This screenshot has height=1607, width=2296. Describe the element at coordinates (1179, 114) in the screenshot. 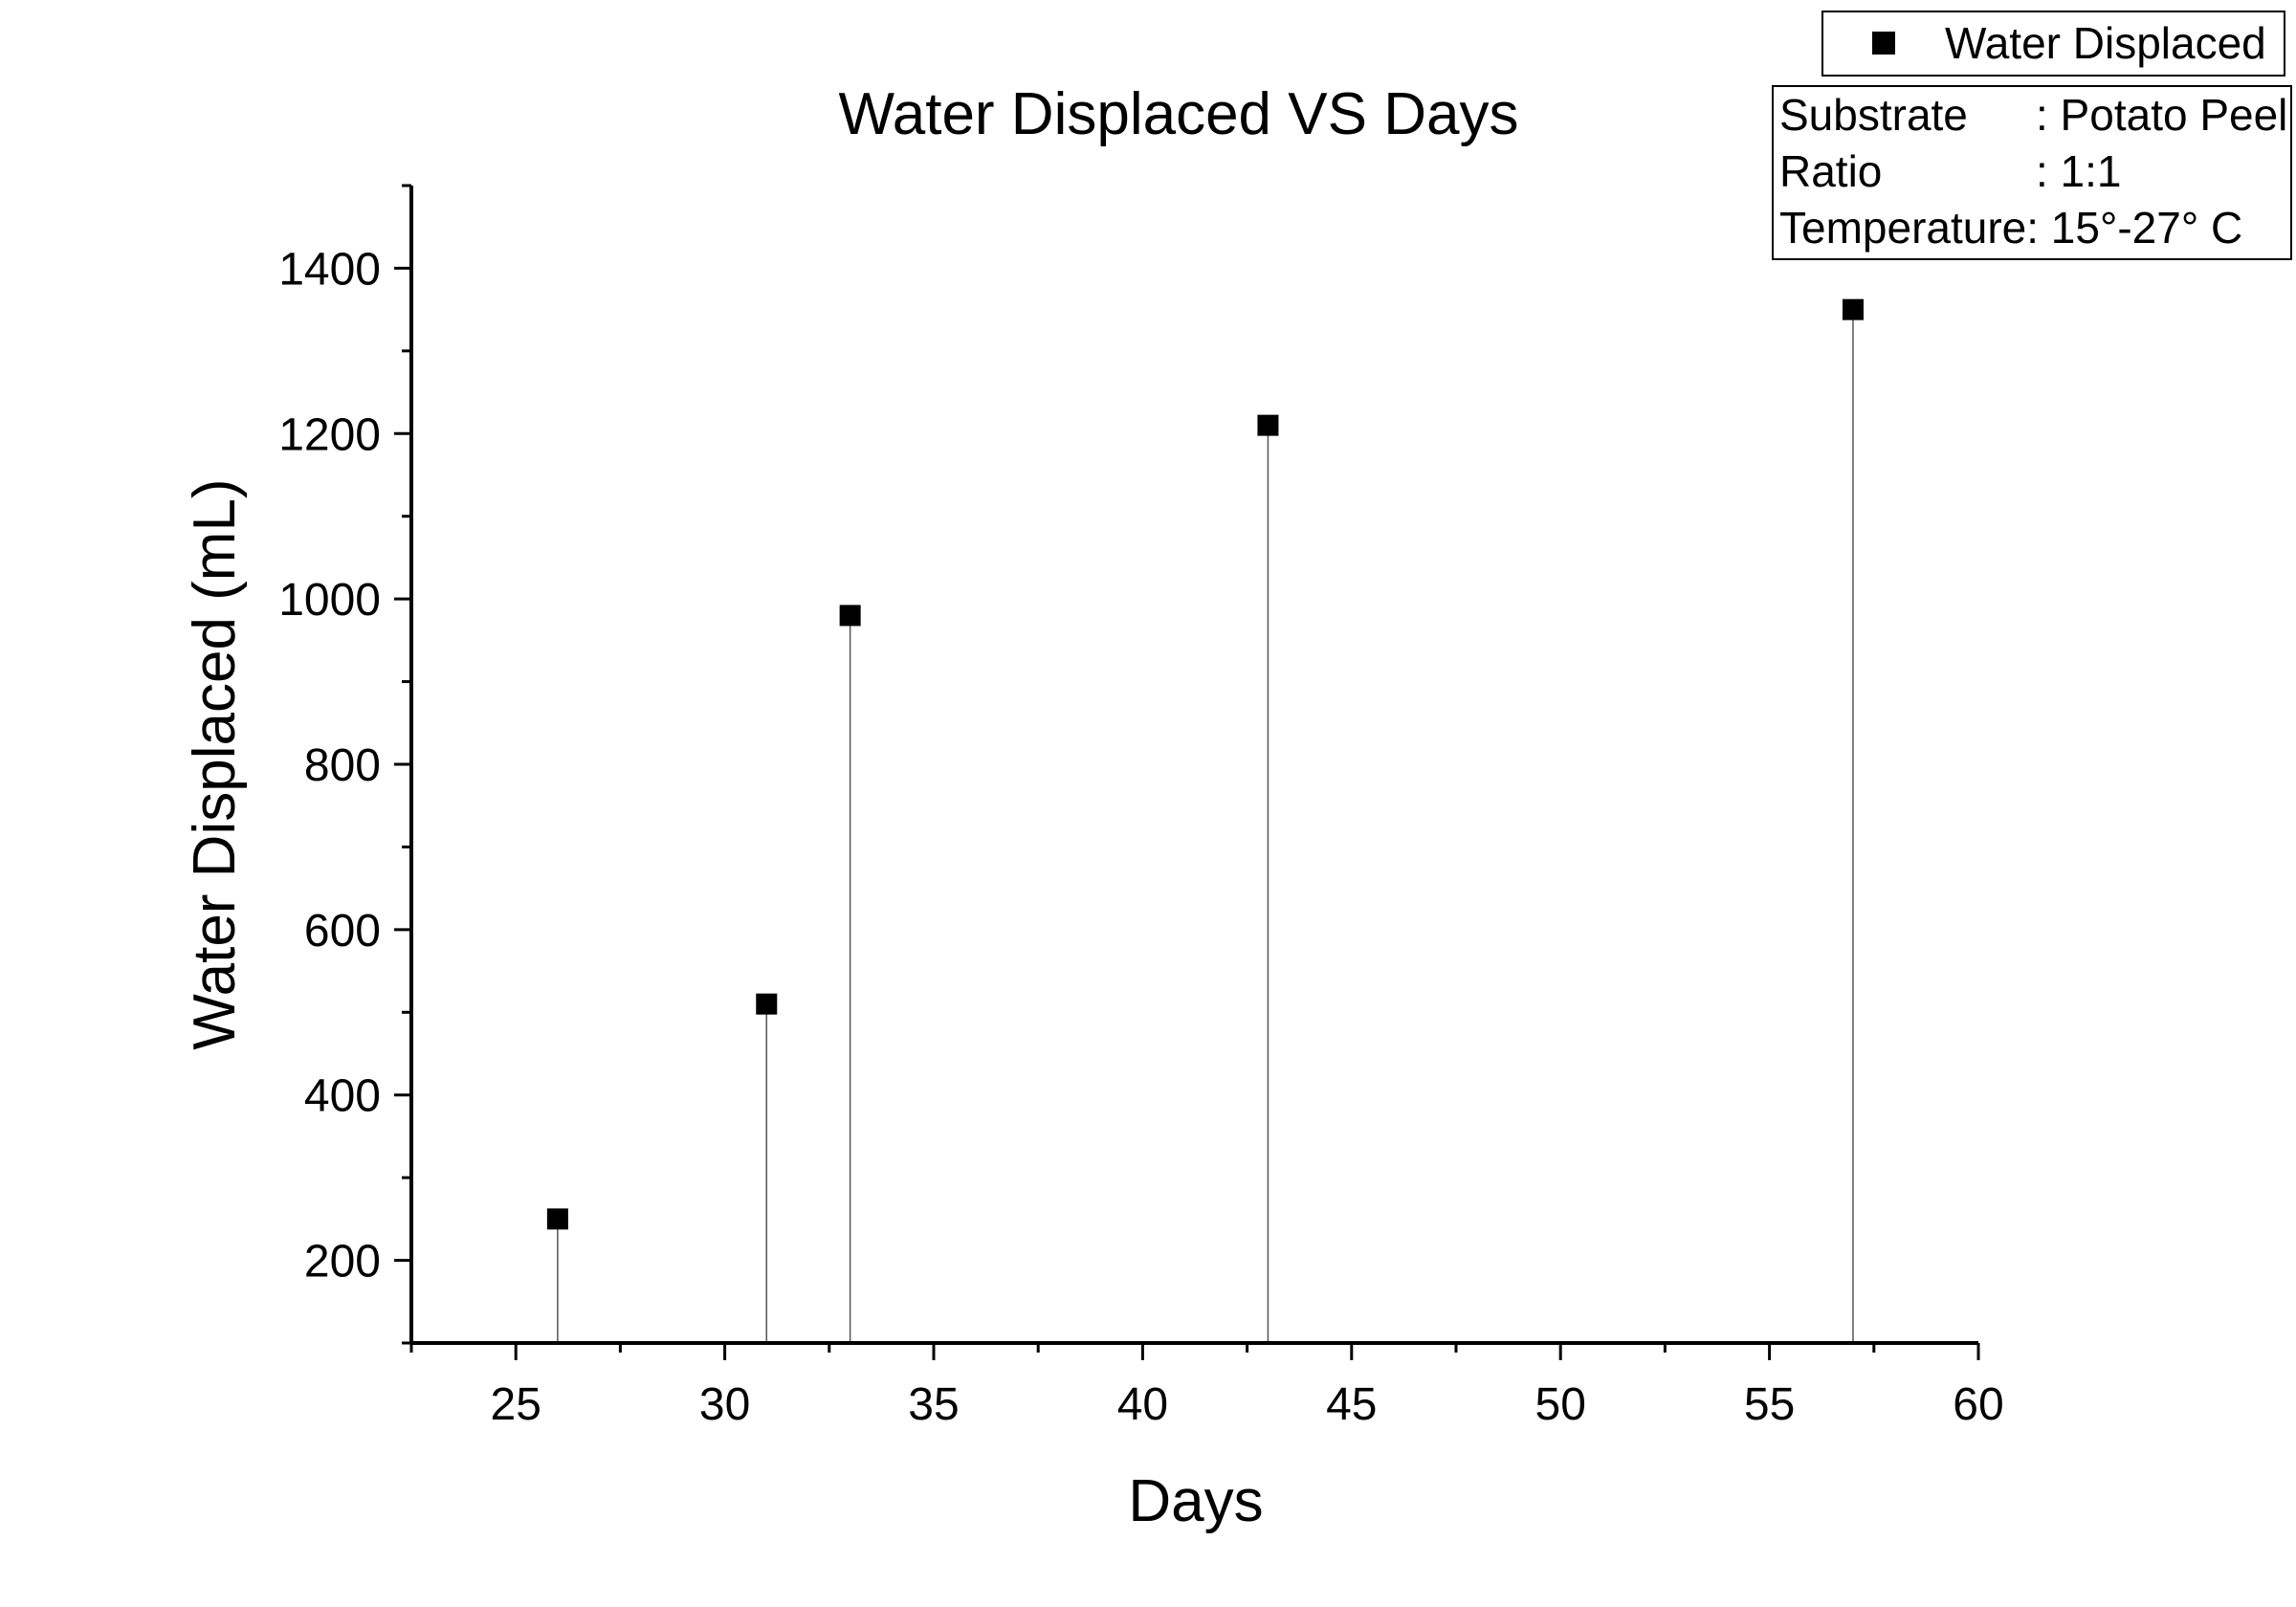

I see `chart-title: Water Displaced VS Days` at that location.